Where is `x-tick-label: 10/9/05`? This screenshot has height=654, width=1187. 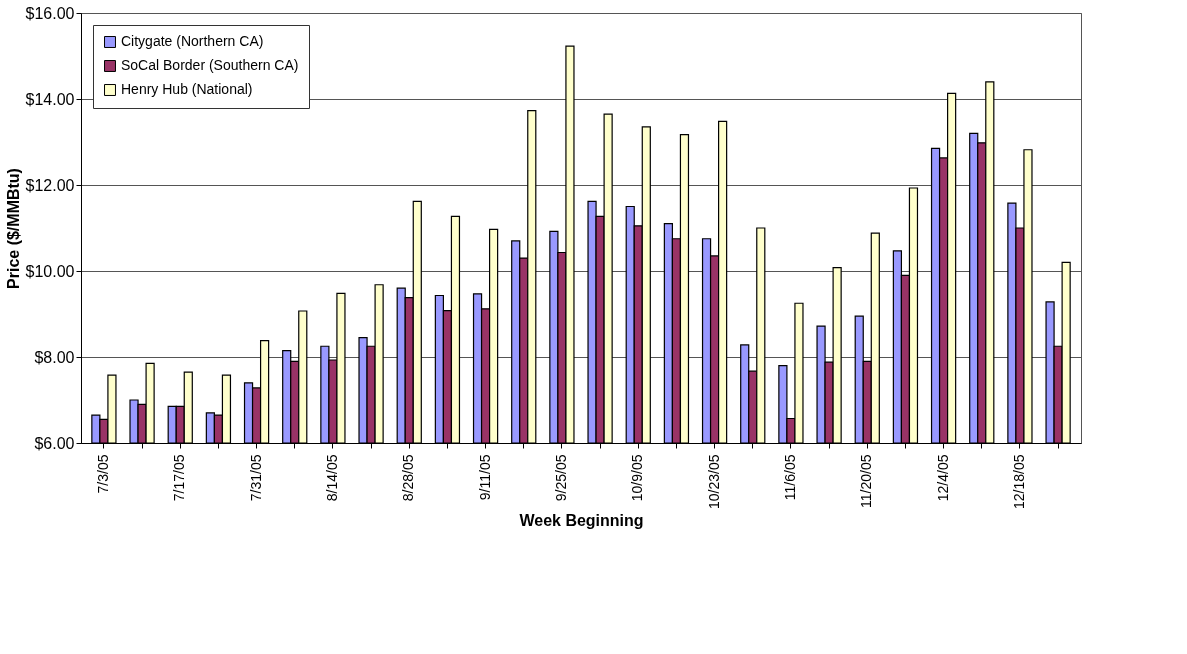
x-tick-label: 10/9/05 is located at coordinates (637, 478).